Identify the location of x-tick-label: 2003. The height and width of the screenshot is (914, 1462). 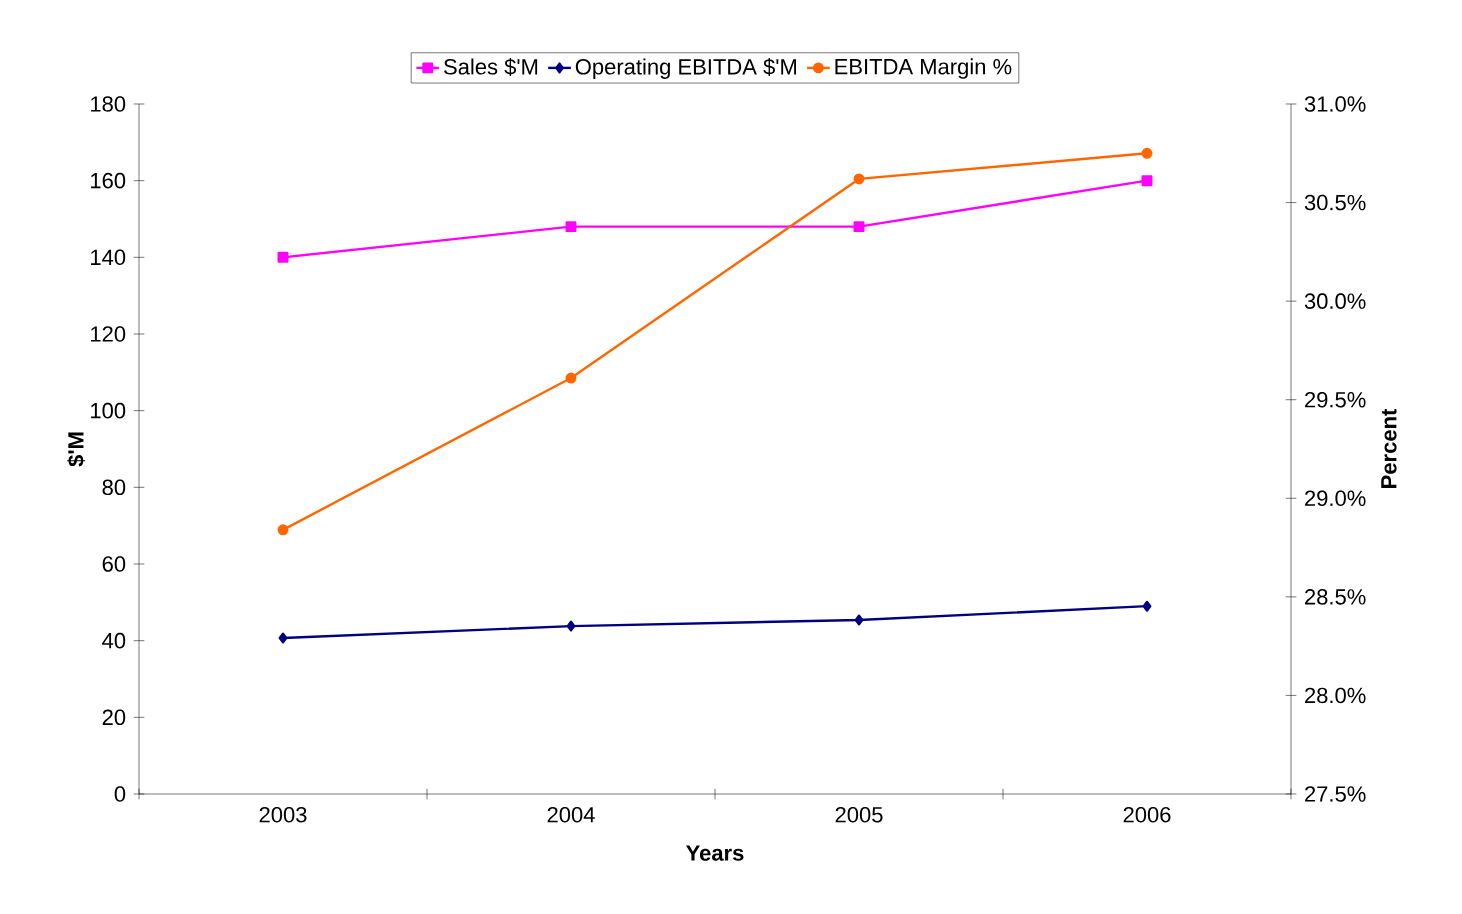
(283, 814).